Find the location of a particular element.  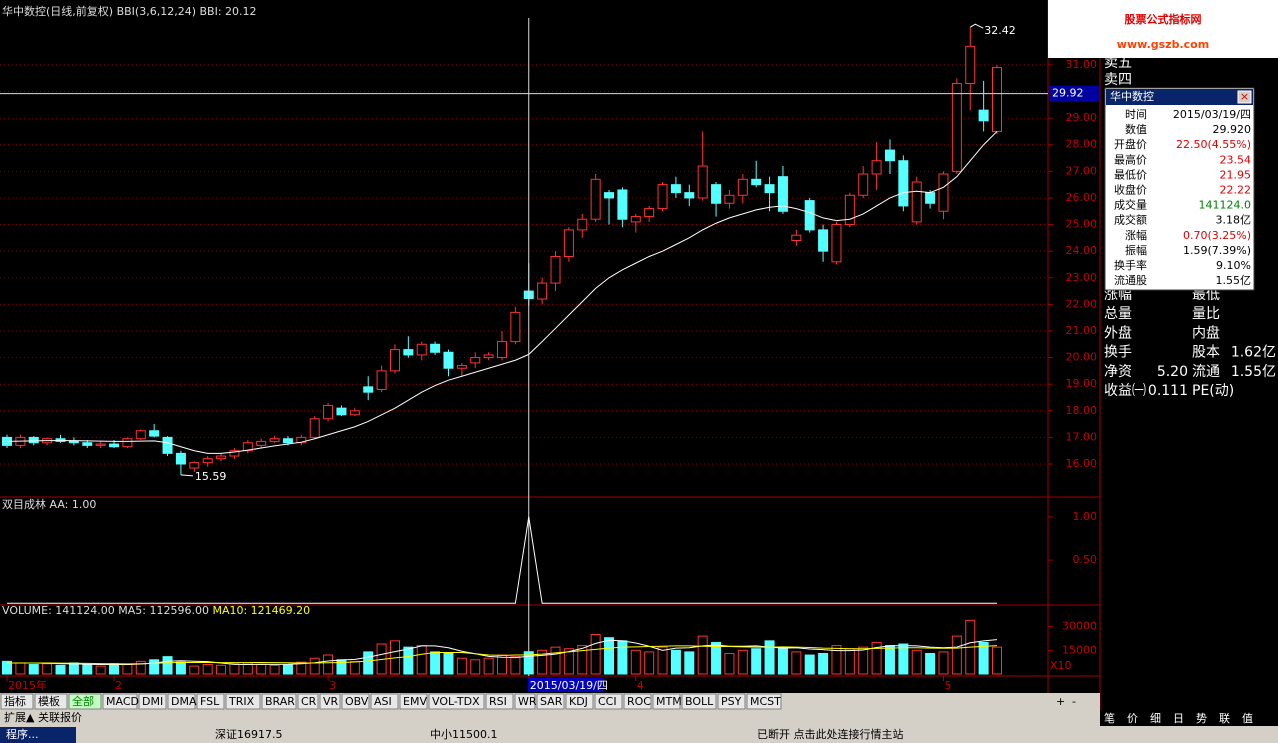

tab: MACD is located at coordinates (122, 701).